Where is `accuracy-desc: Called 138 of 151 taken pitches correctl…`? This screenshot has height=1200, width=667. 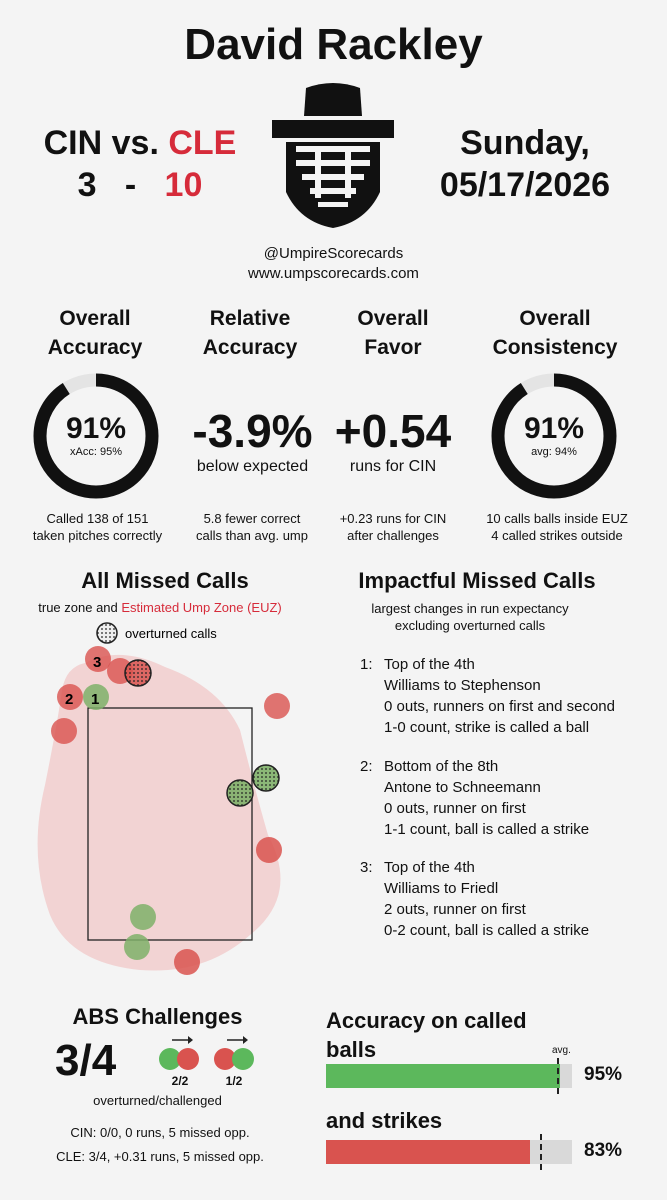 accuracy-desc: Called 138 of 151 taken pitches correctl… is located at coordinates (97, 527).